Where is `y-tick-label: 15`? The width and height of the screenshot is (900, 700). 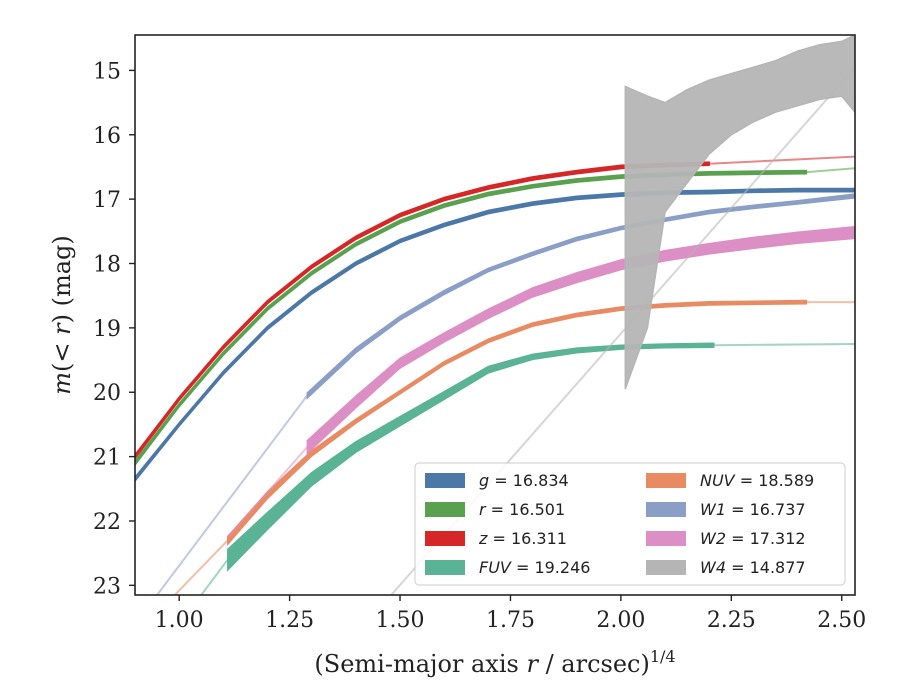
y-tick-label: 15 is located at coordinates (107, 71).